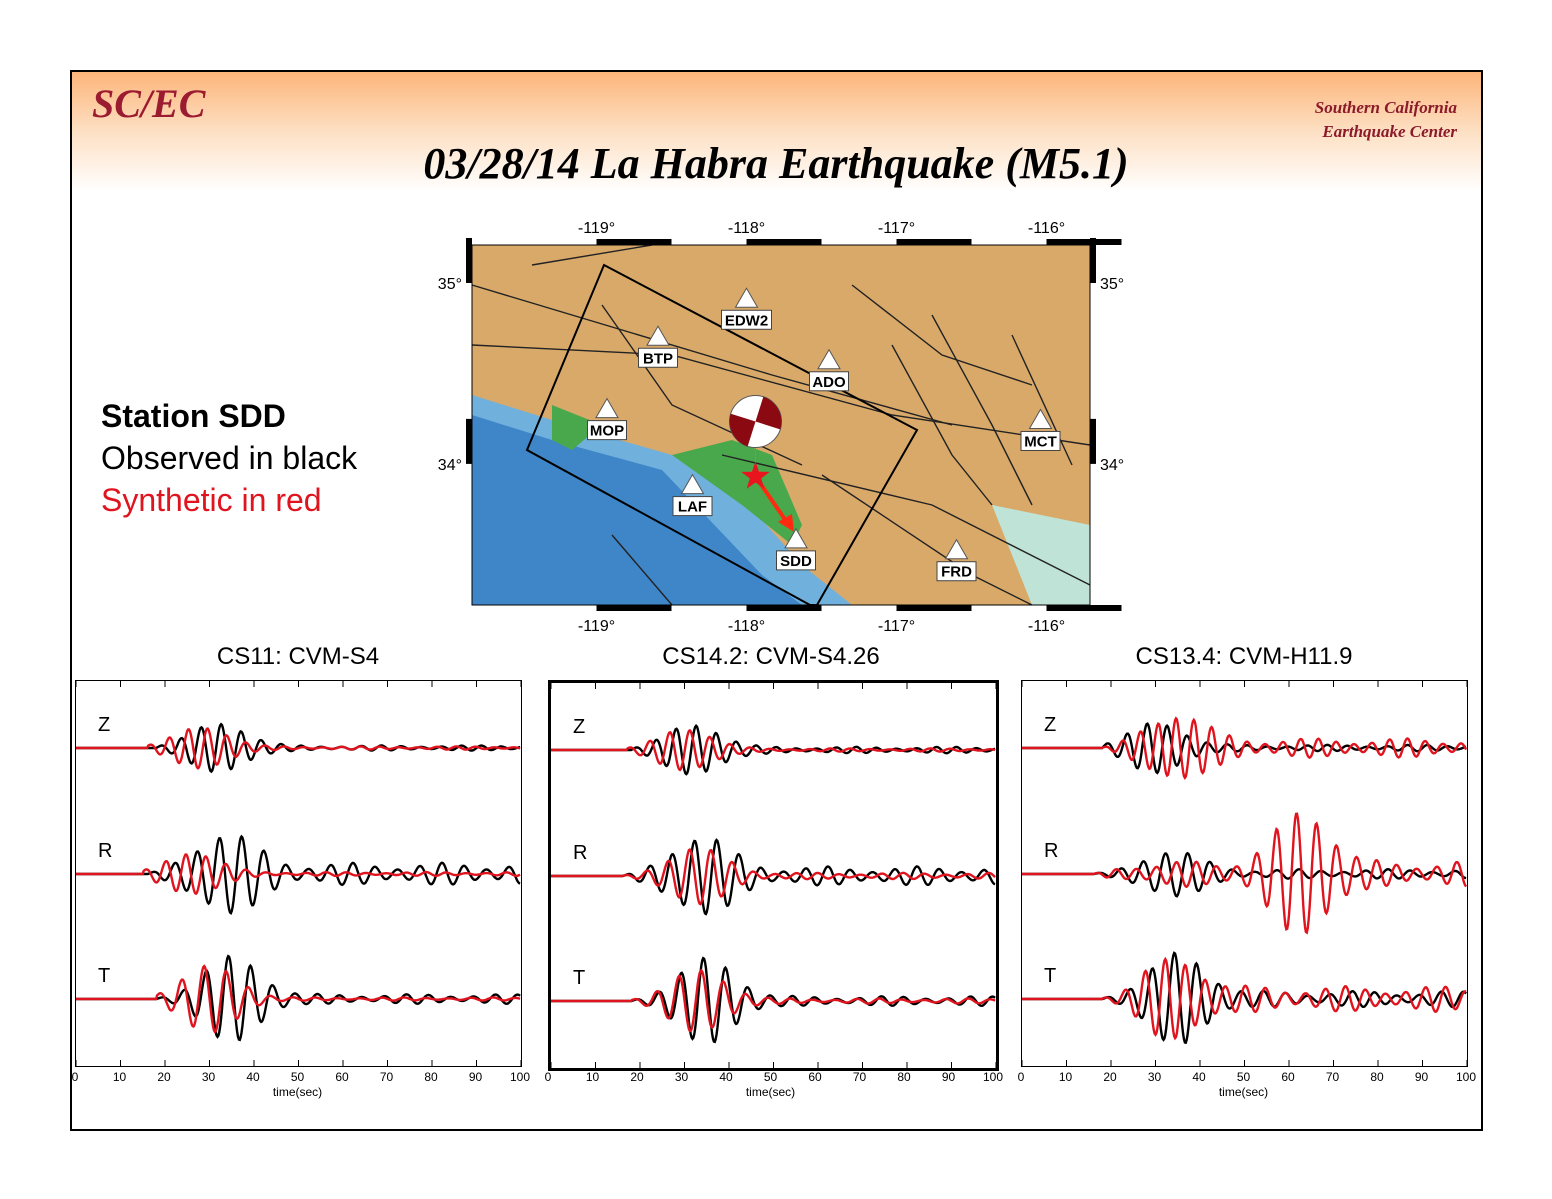 The width and height of the screenshot is (1552, 1199). What do you see at coordinates (1040, 429) in the screenshot?
I see `station-mct: MCT` at bounding box center [1040, 429].